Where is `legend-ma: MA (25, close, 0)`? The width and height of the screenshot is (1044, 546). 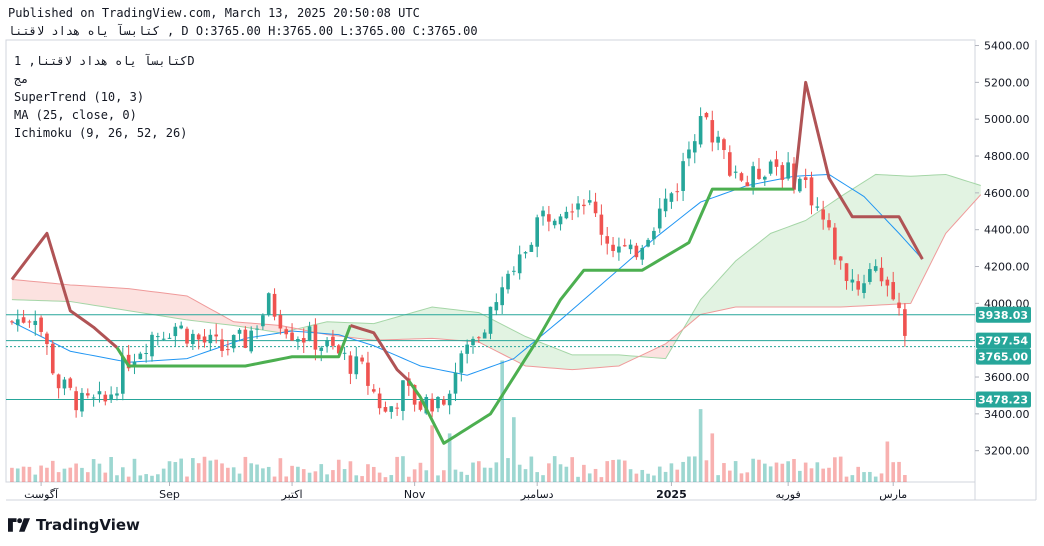 legend-ma: MA (25, close, 0) is located at coordinates (75, 115).